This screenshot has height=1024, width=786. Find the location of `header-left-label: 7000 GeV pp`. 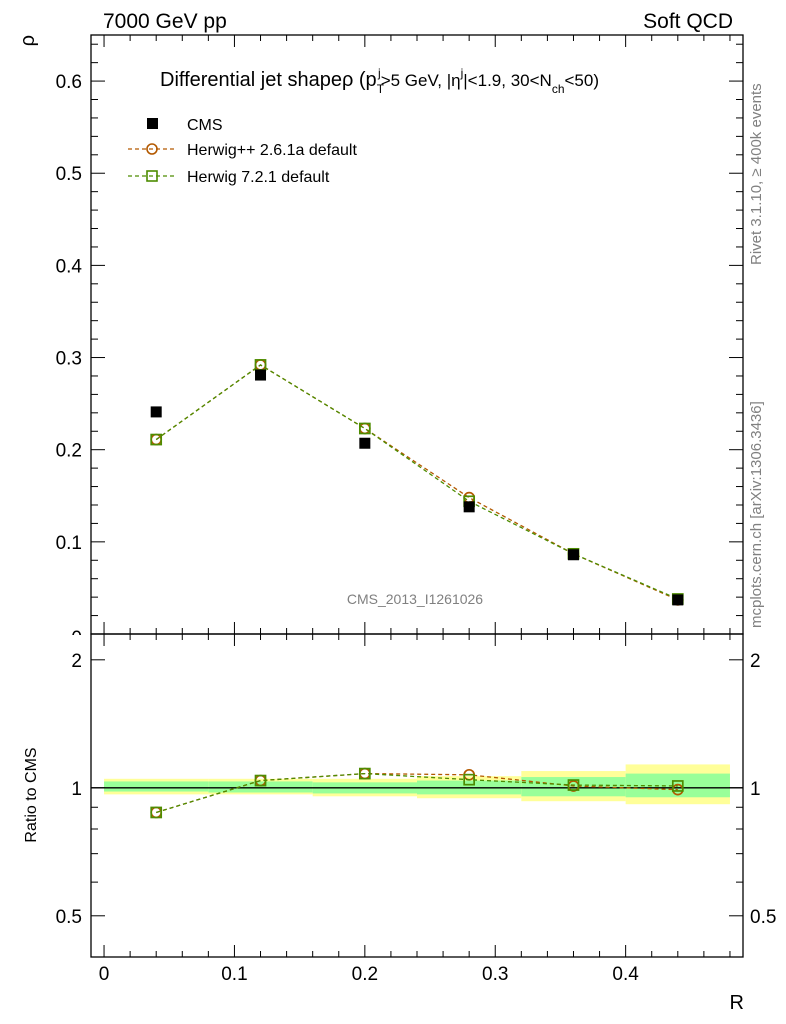

header-left-label: 7000 GeV pp is located at coordinates (165, 21).